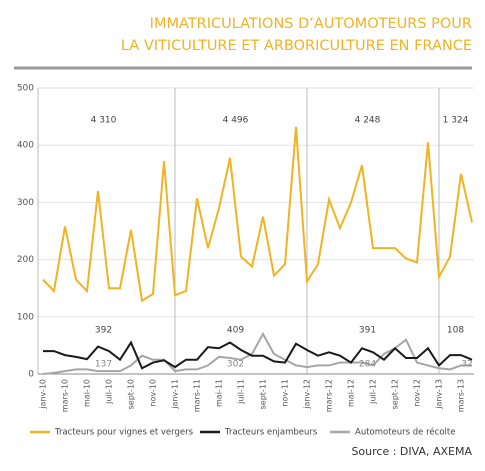 The height and width of the screenshot is (471, 485). What do you see at coordinates (31, 375) in the screenshot?
I see `y-tick-label: 0` at bounding box center [31, 375].